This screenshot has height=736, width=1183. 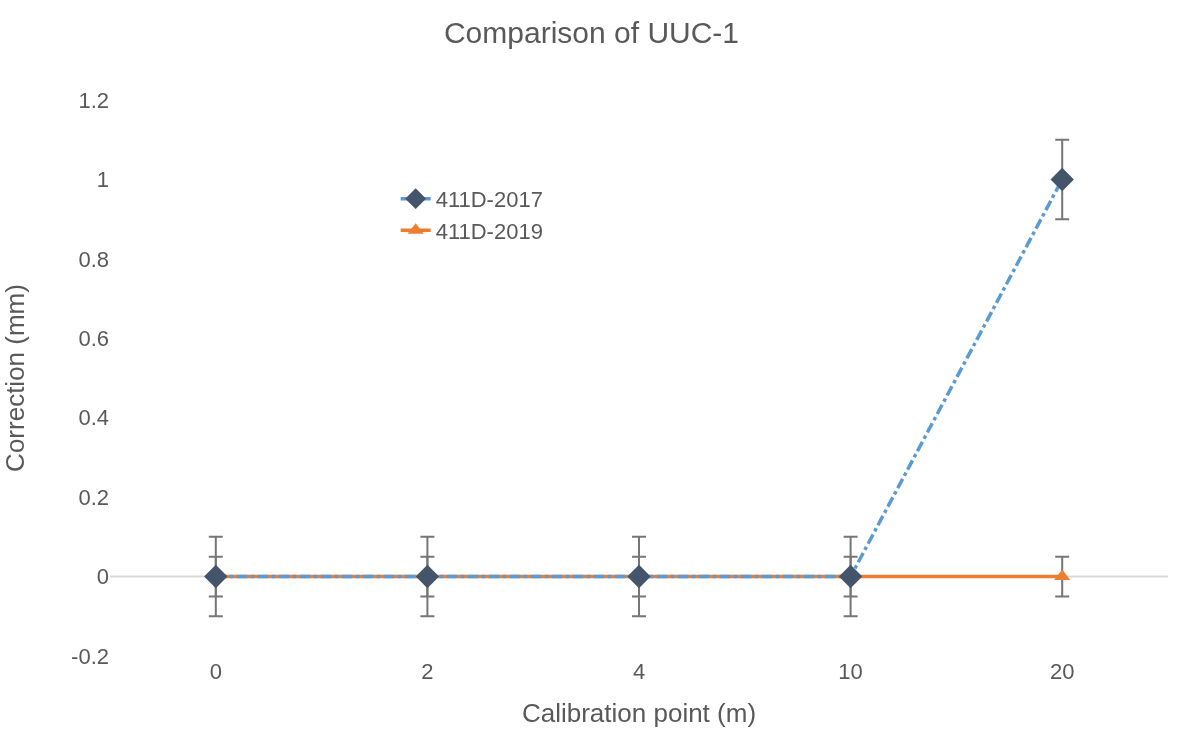 What do you see at coordinates (93, 497) in the screenshot?
I see `y-tick-label: 0.2` at bounding box center [93, 497].